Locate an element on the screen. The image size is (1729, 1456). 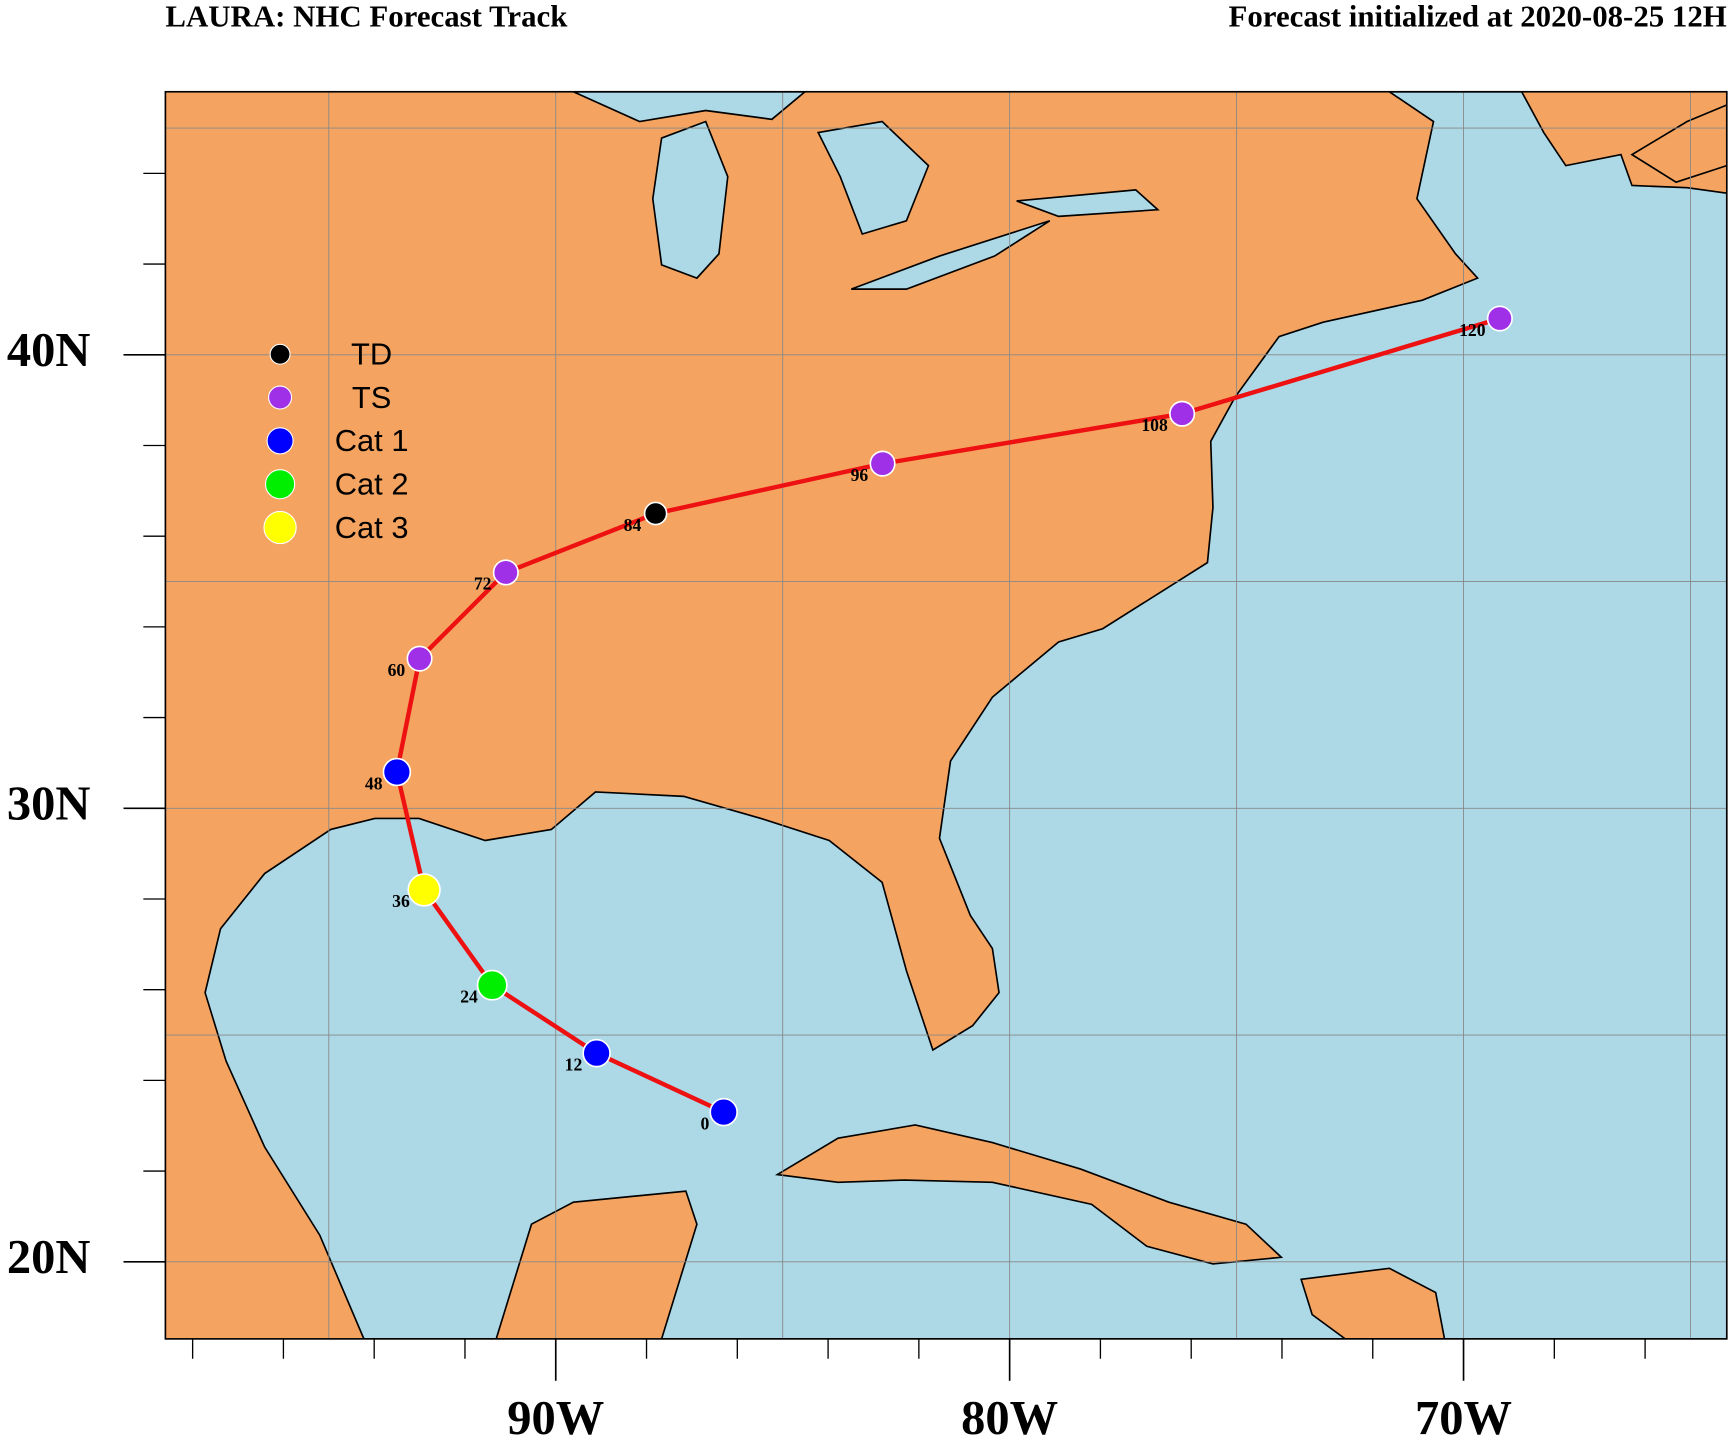
hour-label: 36 is located at coordinates (401, 901).